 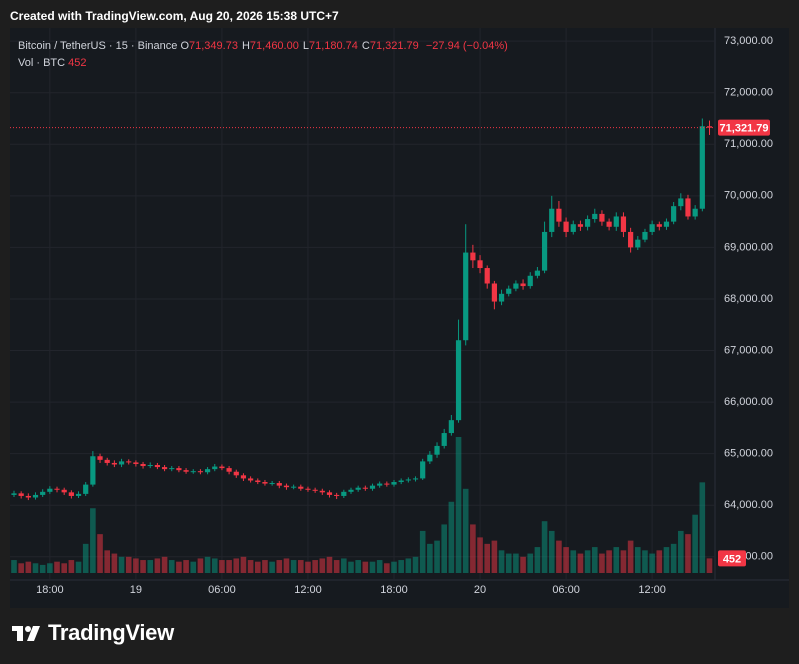 I want to click on logo-icon, so click(x=26, y=633).